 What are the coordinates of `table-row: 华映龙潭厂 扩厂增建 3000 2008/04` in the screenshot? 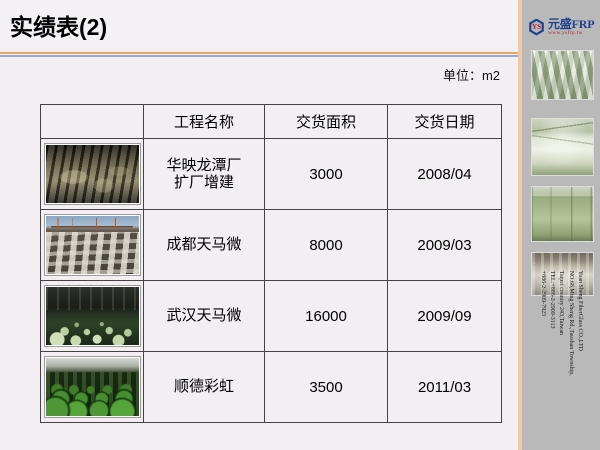 It's located at (271, 174).